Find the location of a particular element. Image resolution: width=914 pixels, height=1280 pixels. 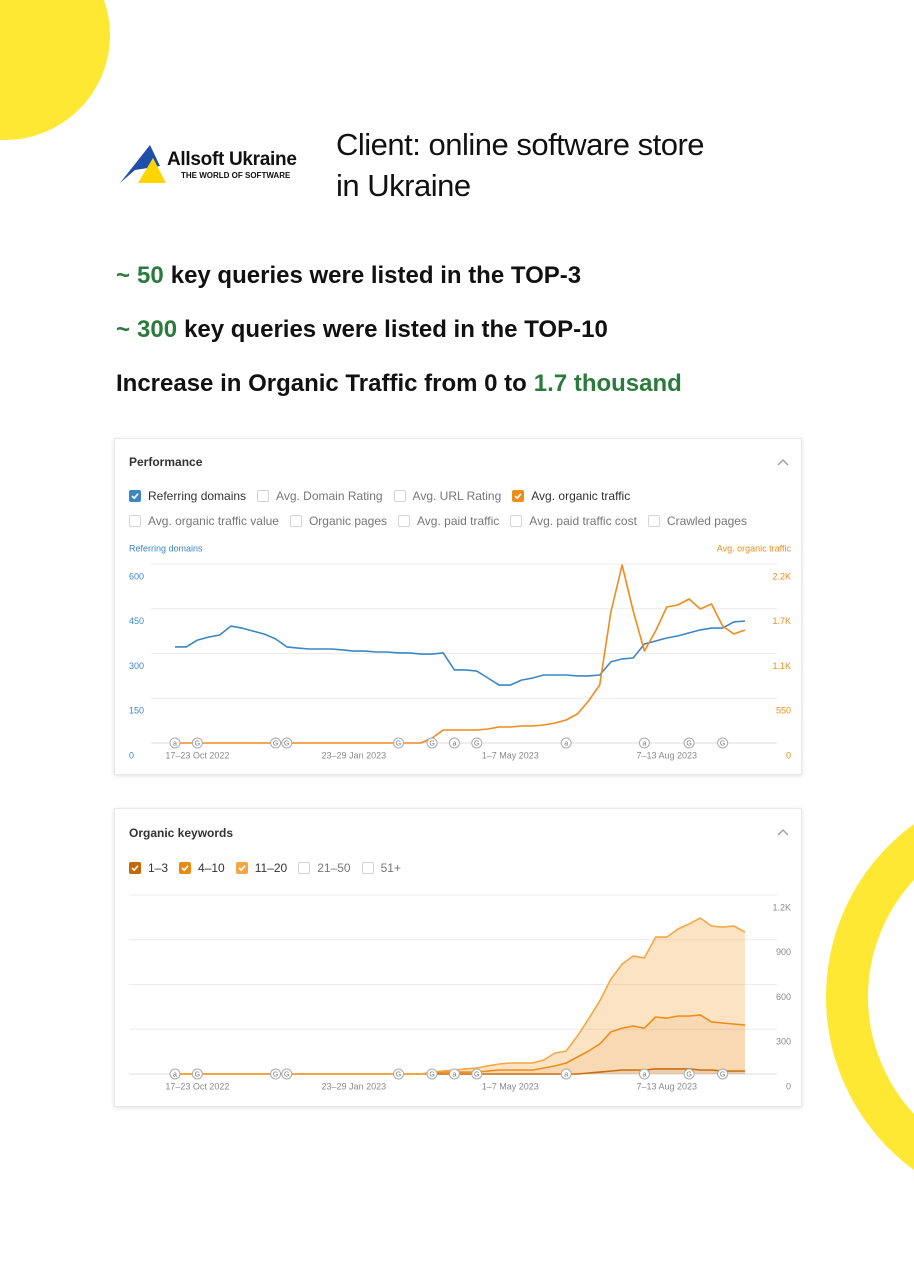

text: key queries were listed in the TOP-10 is located at coordinates (396, 329).